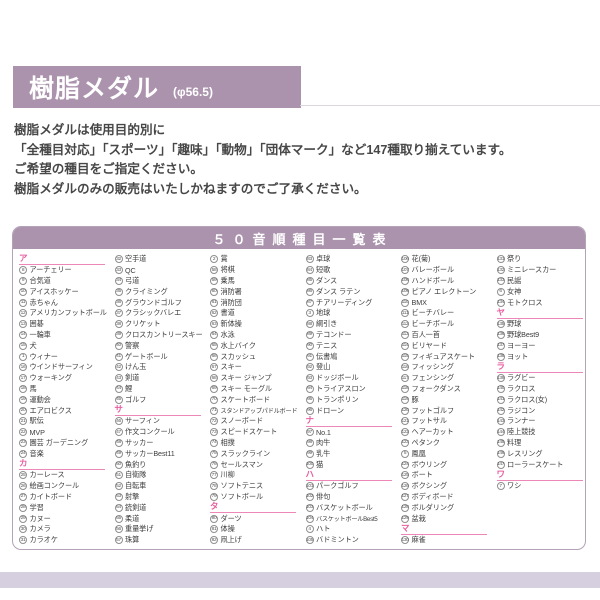 The width and height of the screenshot is (600, 600). What do you see at coordinates (67, 281) in the screenshot?
I see `list-item: 9 合気道` at bounding box center [67, 281].